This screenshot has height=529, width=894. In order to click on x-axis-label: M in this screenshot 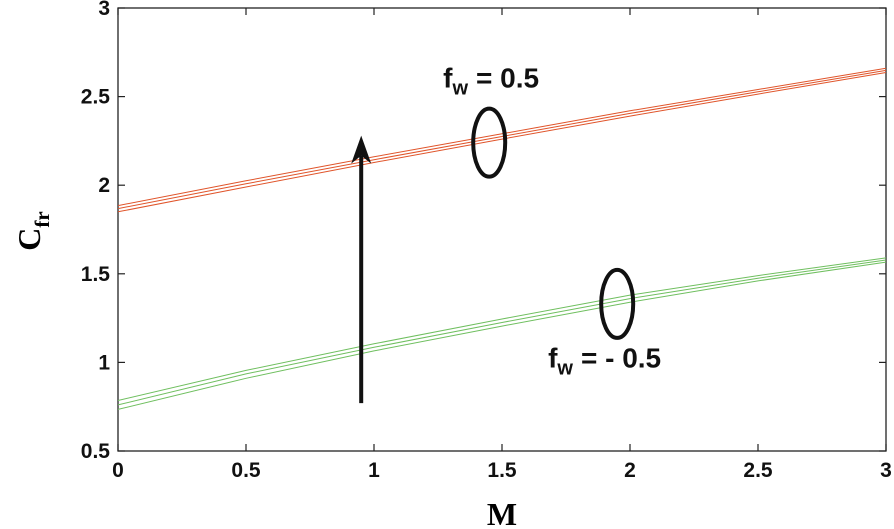, I will do `click(502, 512)`.